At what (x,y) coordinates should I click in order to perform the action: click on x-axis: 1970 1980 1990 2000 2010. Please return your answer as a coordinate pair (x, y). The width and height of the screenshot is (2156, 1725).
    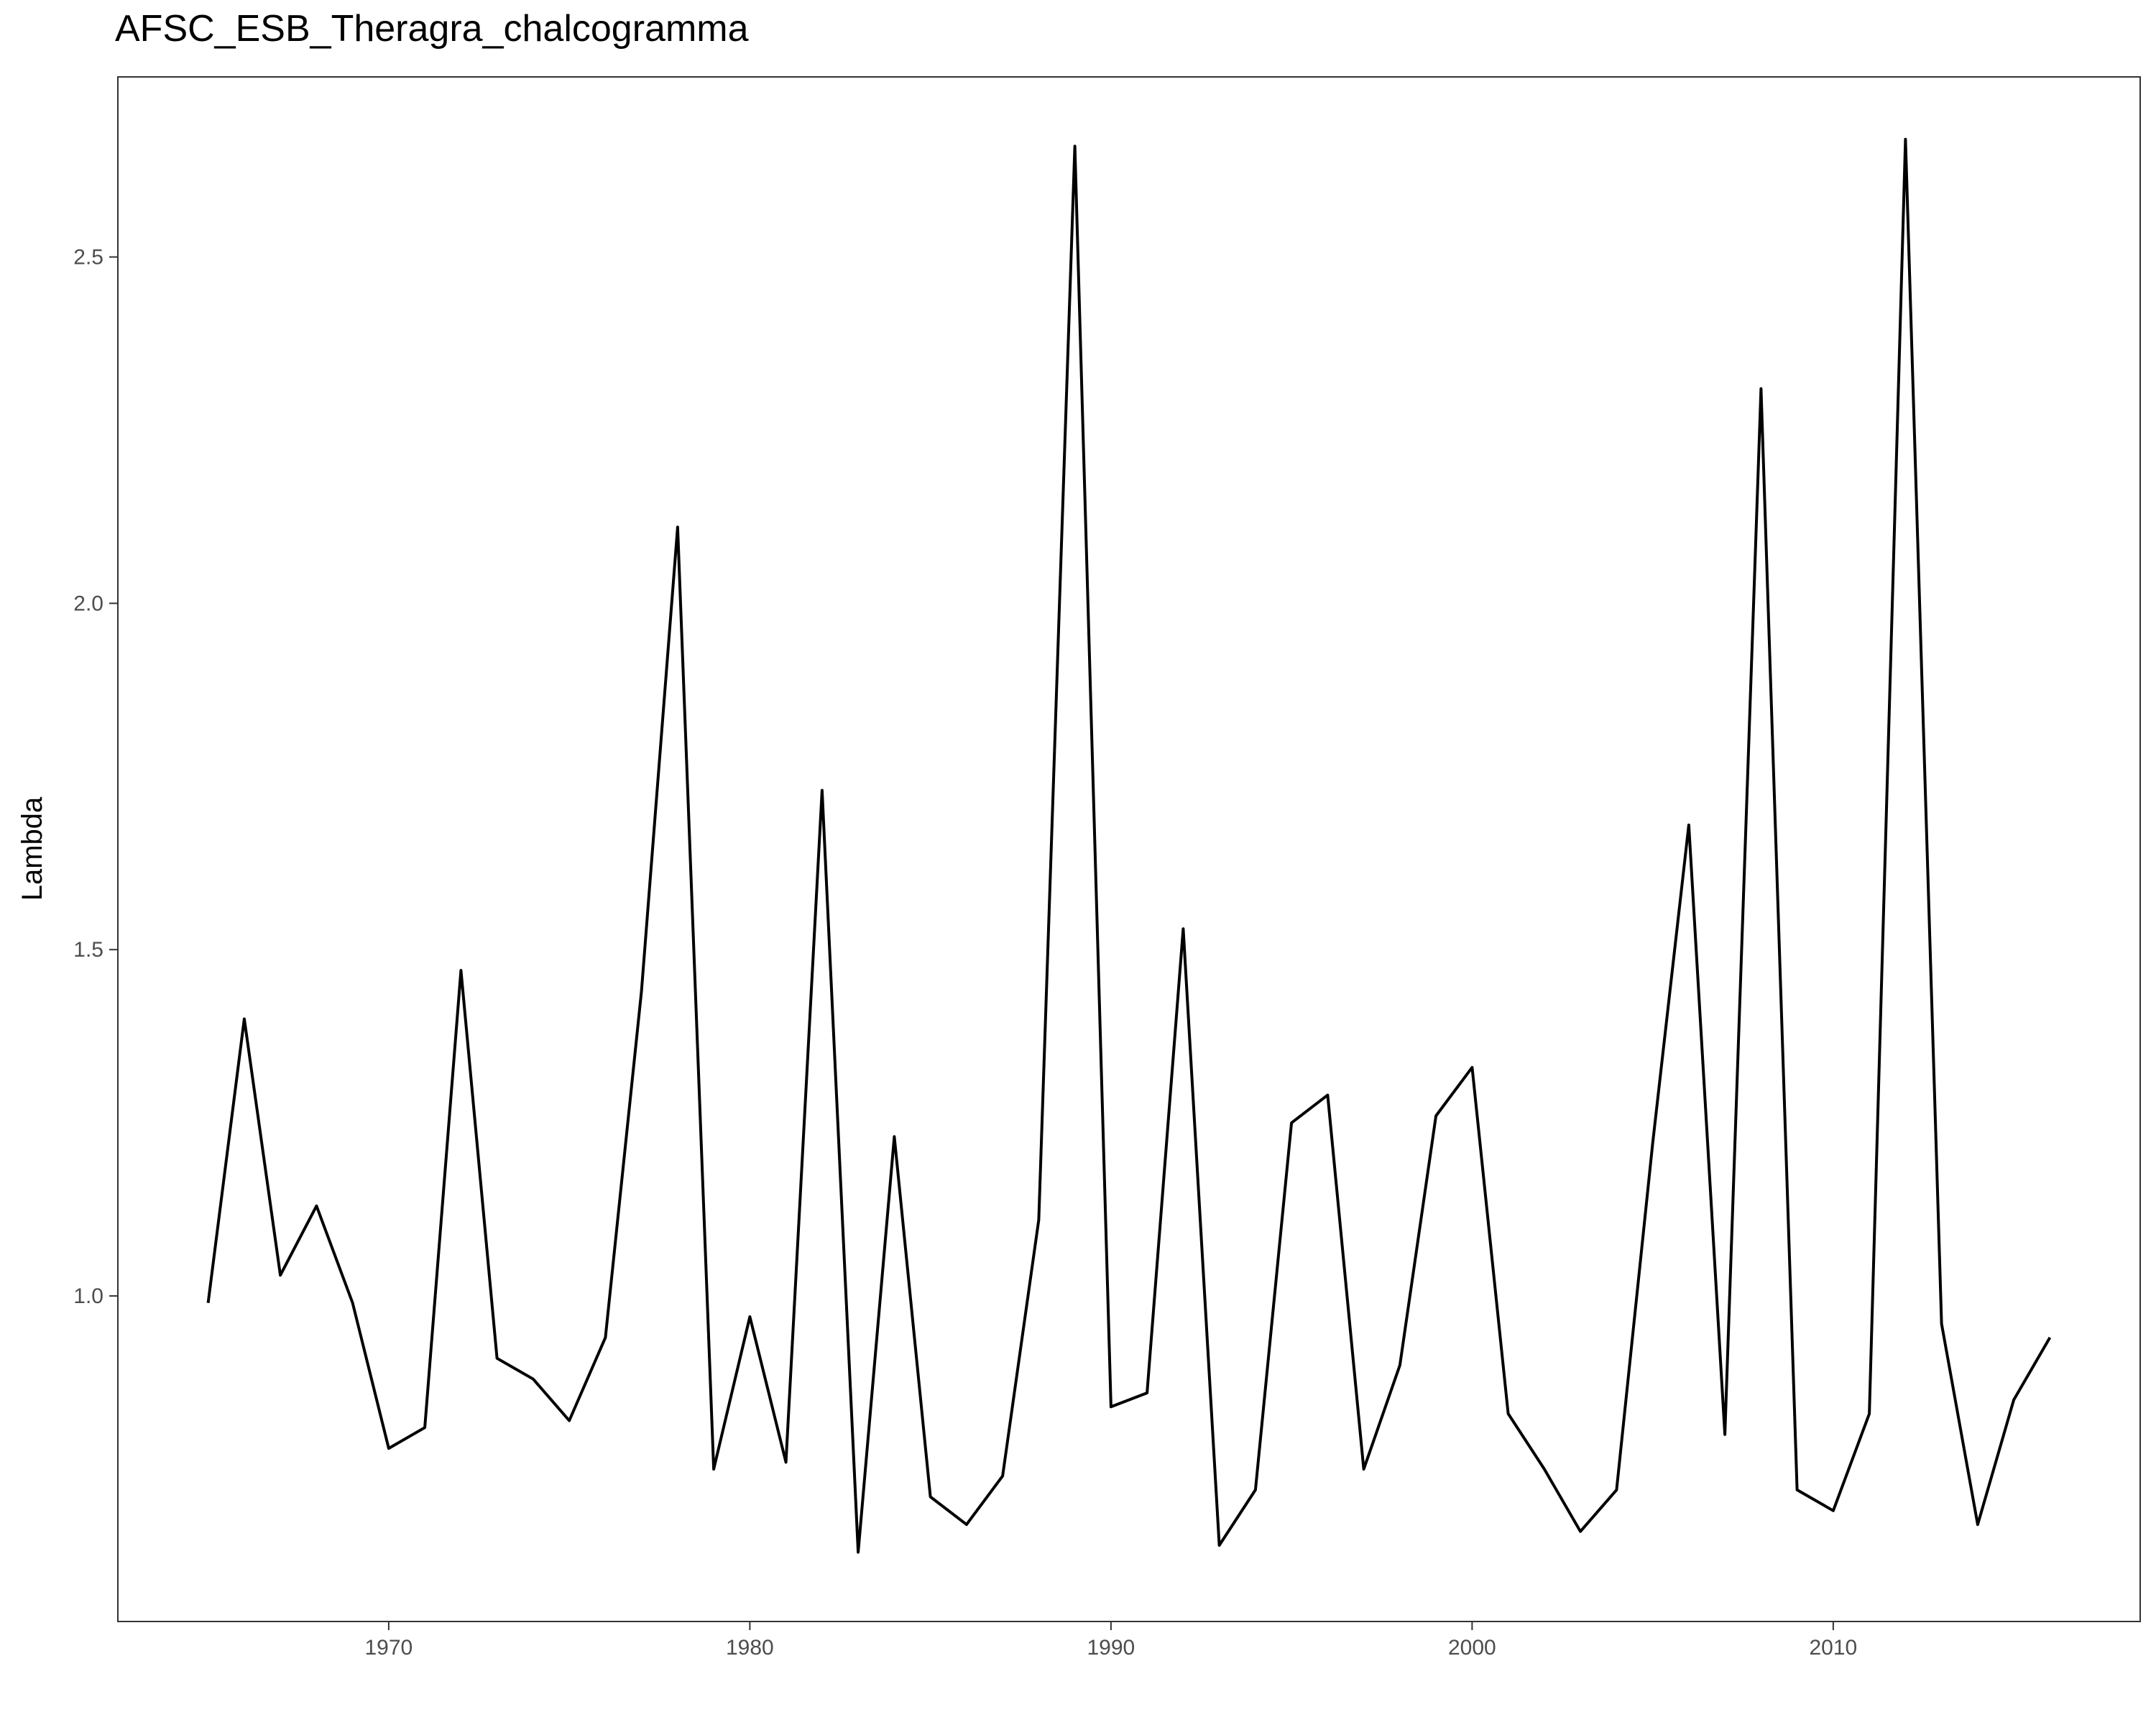
    Looking at the image, I should click on (1111, 1641).